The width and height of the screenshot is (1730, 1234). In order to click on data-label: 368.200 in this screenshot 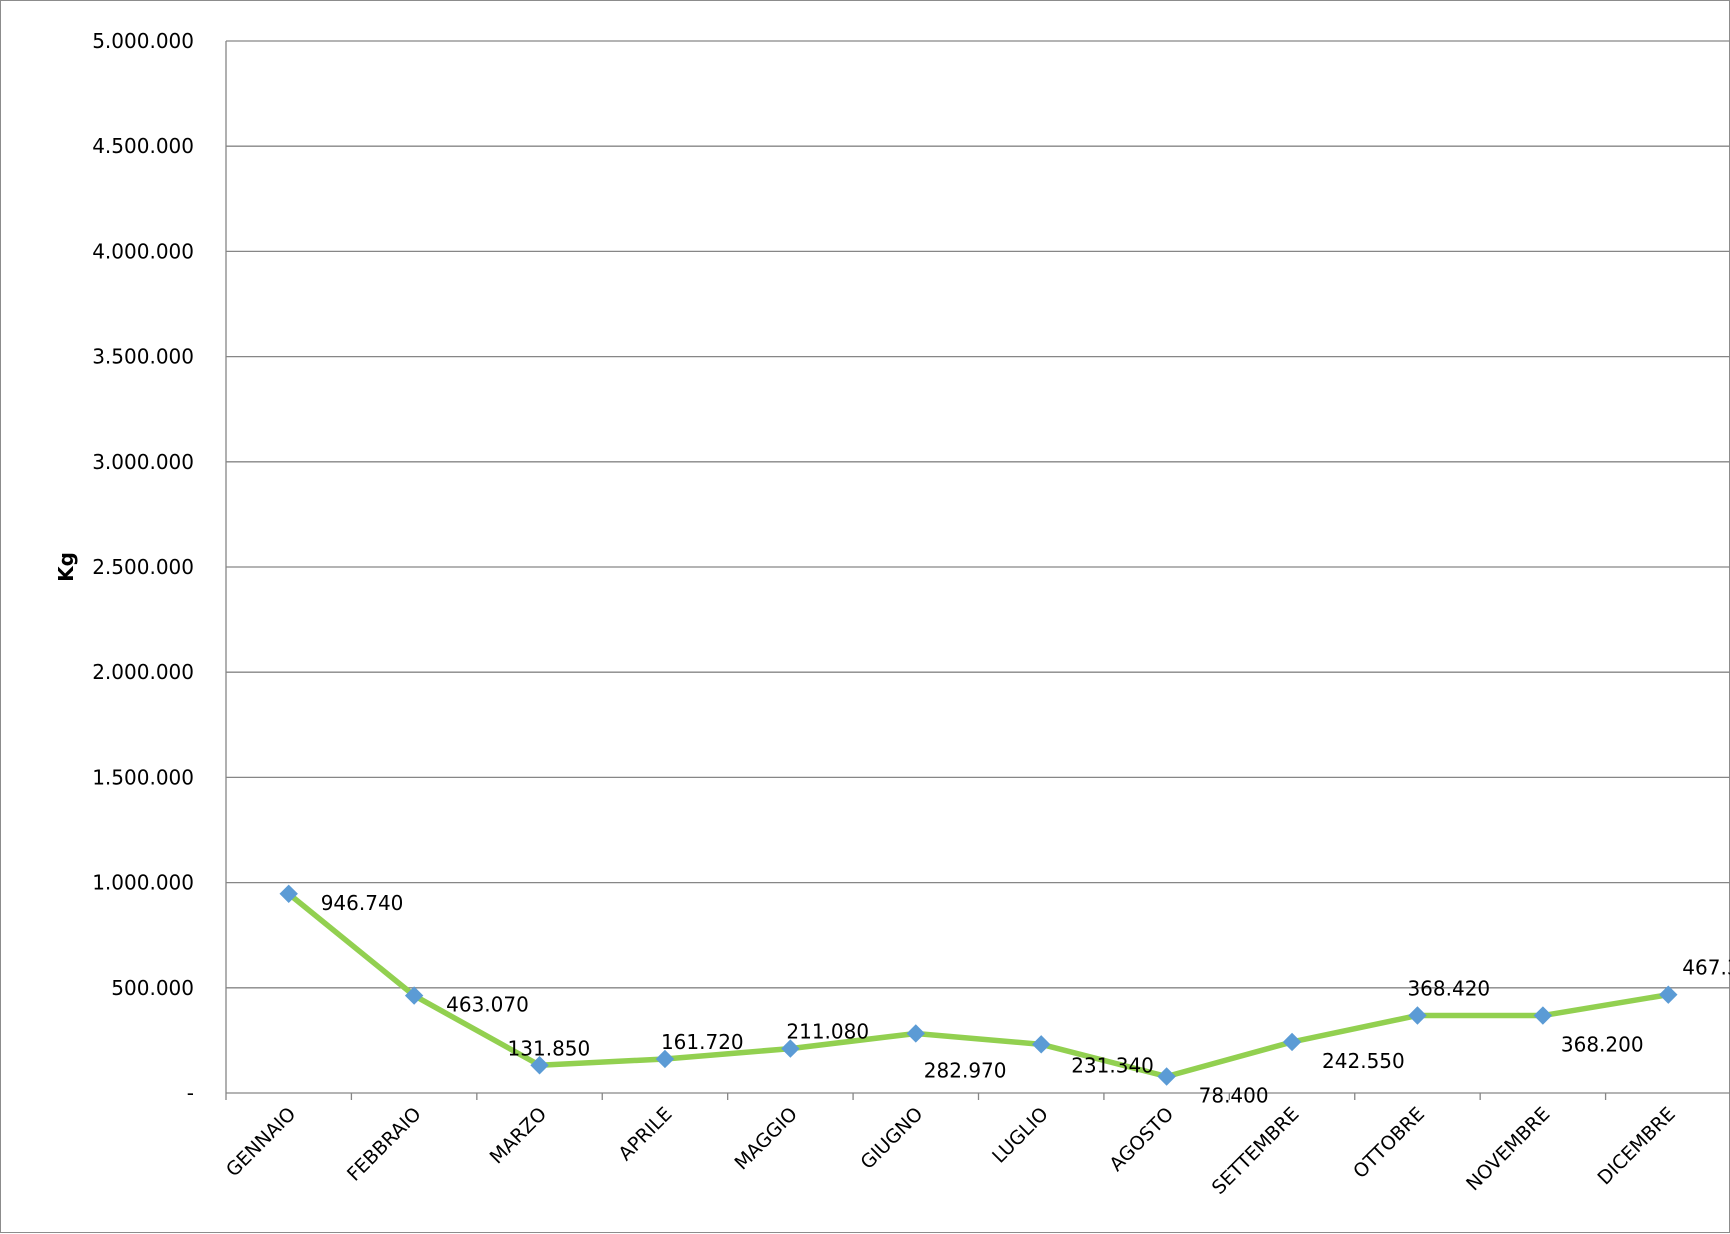, I will do `click(1602, 1045)`.